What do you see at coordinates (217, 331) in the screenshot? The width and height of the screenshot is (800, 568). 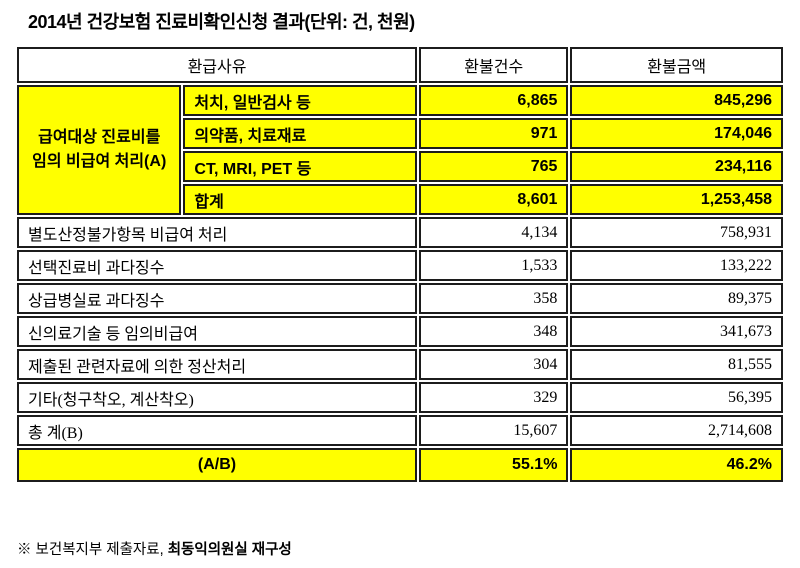 I see `row-label: 신의료기술 등 임의비급여` at bounding box center [217, 331].